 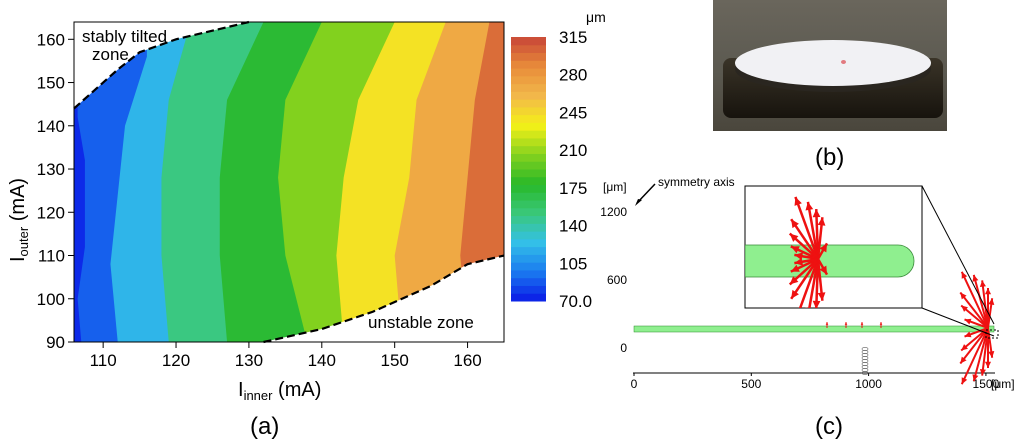 I want to click on x-axis-label-main: I, so click(x=241, y=390).